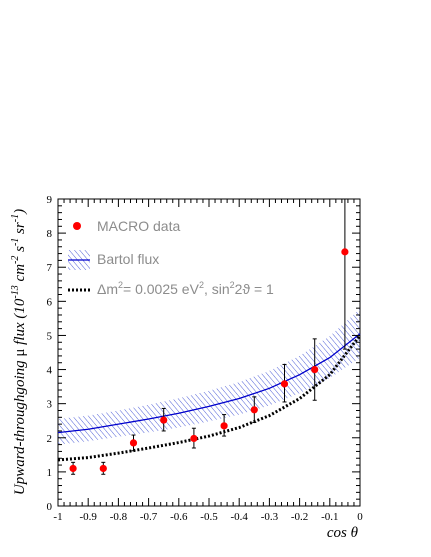 This screenshot has height=557, width=431. Describe the element at coordinates (57, 517) in the screenshot. I see `x-tick-label: -1` at that location.